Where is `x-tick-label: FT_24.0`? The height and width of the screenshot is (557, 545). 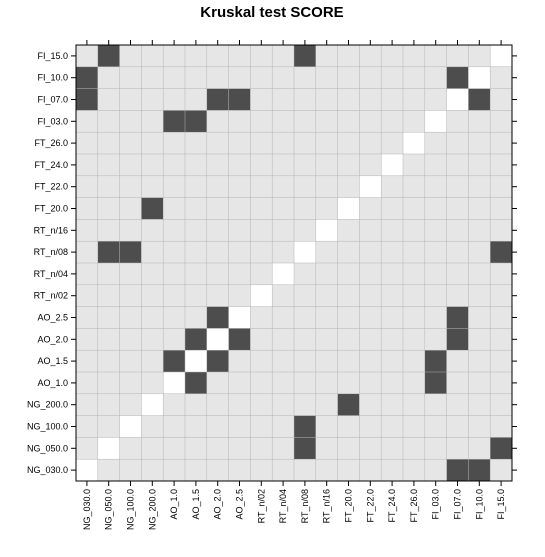 x-tick-label: FT_24.0 is located at coordinates (392, 506).